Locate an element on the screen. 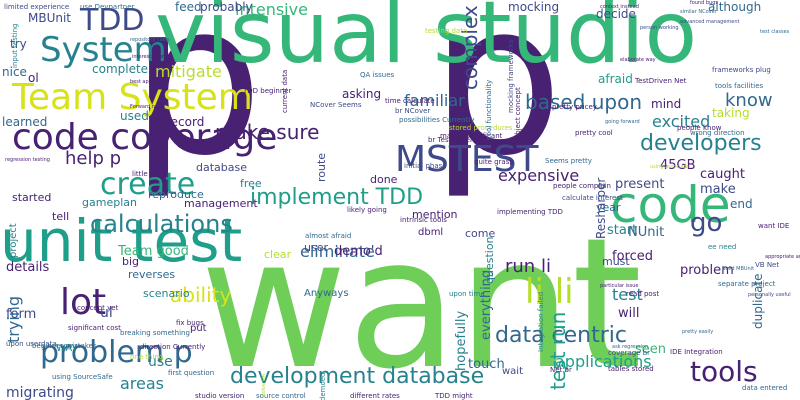 This screenshot has height=400, width=800. word-scenario: scenario is located at coordinates (166, 293).